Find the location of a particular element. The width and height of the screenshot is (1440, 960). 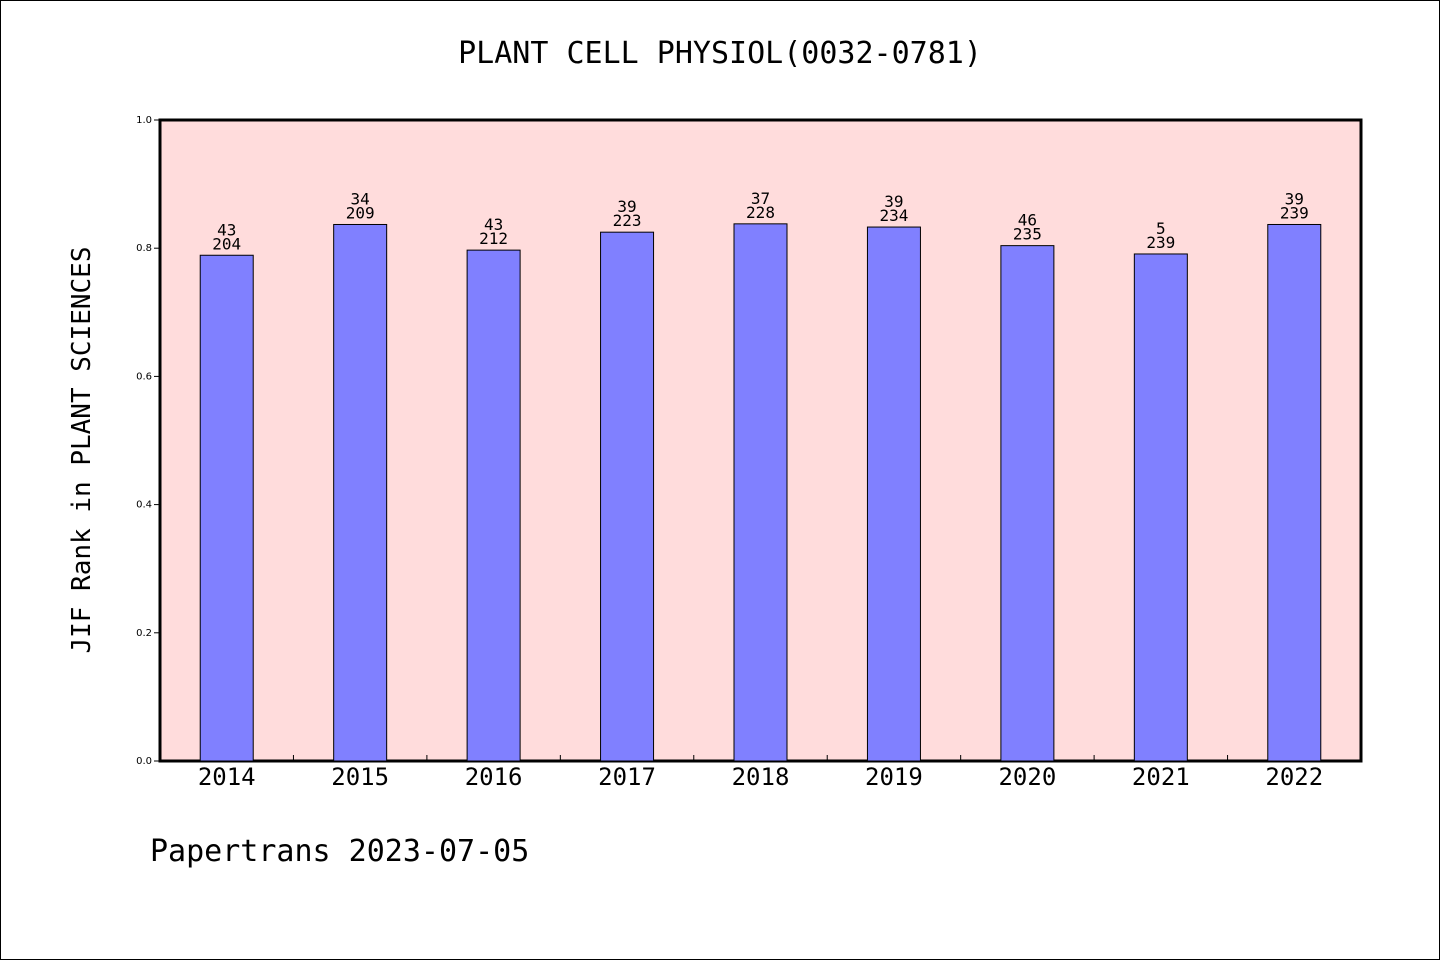

x-tick-label: 2018 is located at coordinates (761, 777).